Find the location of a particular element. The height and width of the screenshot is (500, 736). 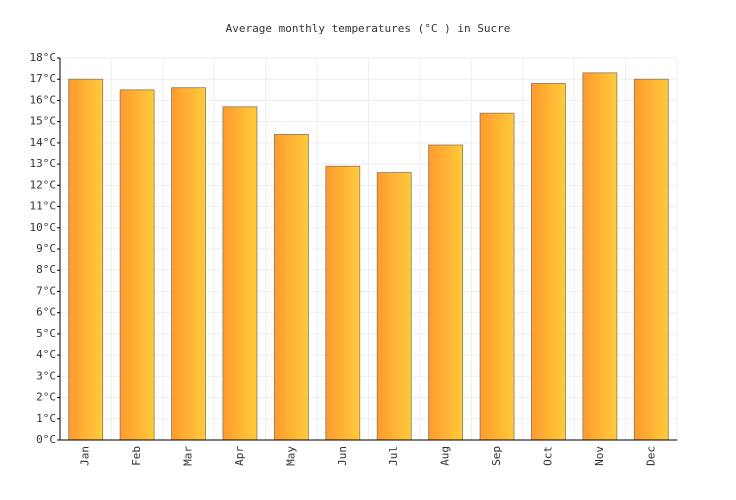

y-tick-label: 5°C is located at coordinates (46, 333).